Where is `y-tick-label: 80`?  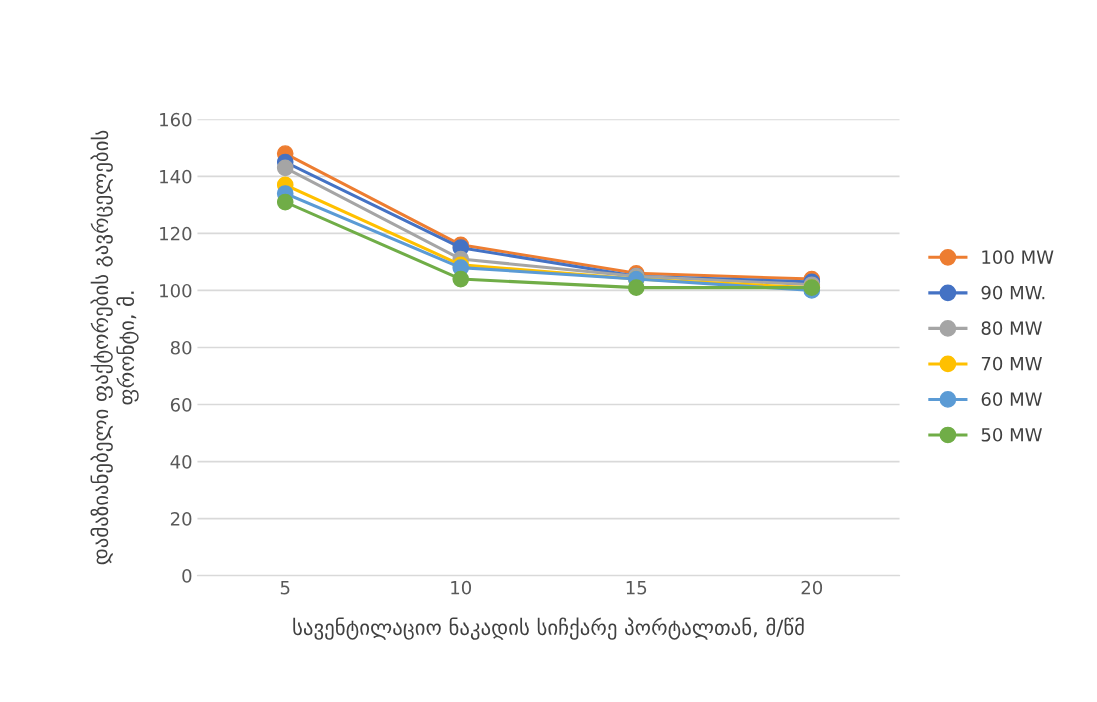 y-tick-label: 80 is located at coordinates (181, 347).